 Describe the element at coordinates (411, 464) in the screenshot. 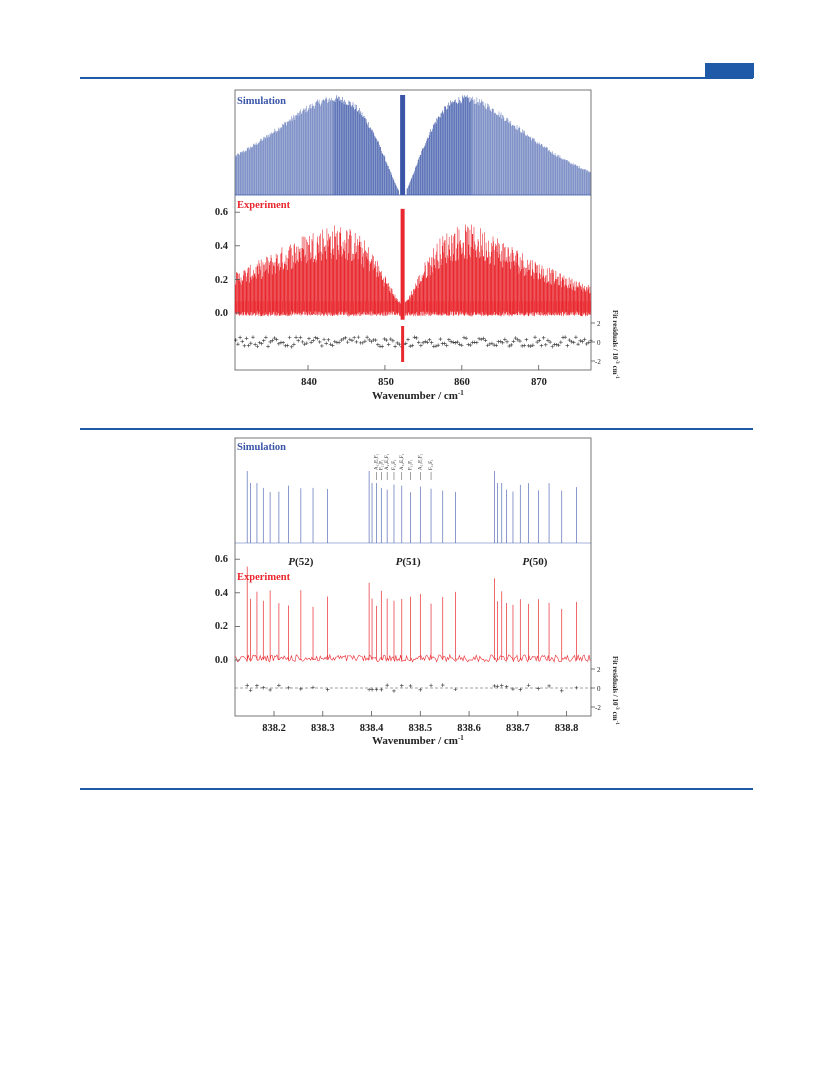

I see `transition-label: F₁₂F₁` at that location.